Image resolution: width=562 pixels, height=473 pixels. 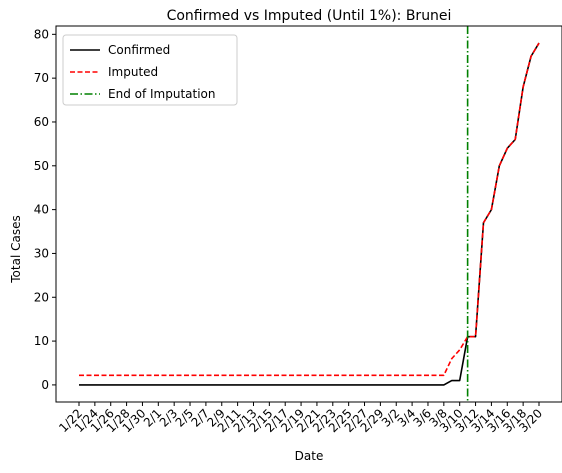 What do you see at coordinates (309, 456) in the screenshot?
I see `x-axis-label: Date` at bounding box center [309, 456].